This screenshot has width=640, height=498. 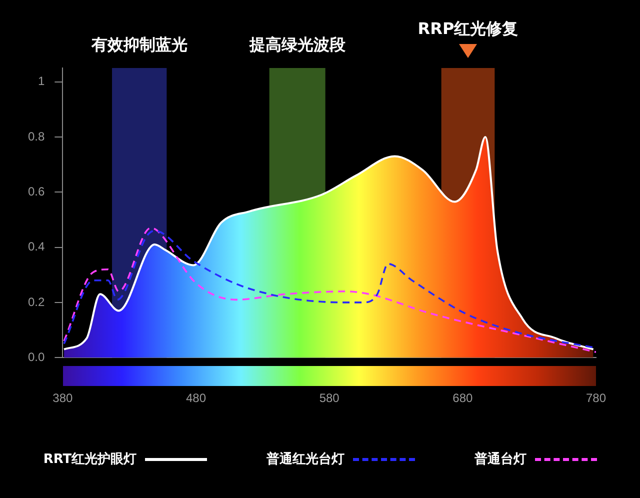 What do you see at coordinates (297, 44) in the screenshot?
I see `band-label: 提高绿光波段` at bounding box center [297, 44].